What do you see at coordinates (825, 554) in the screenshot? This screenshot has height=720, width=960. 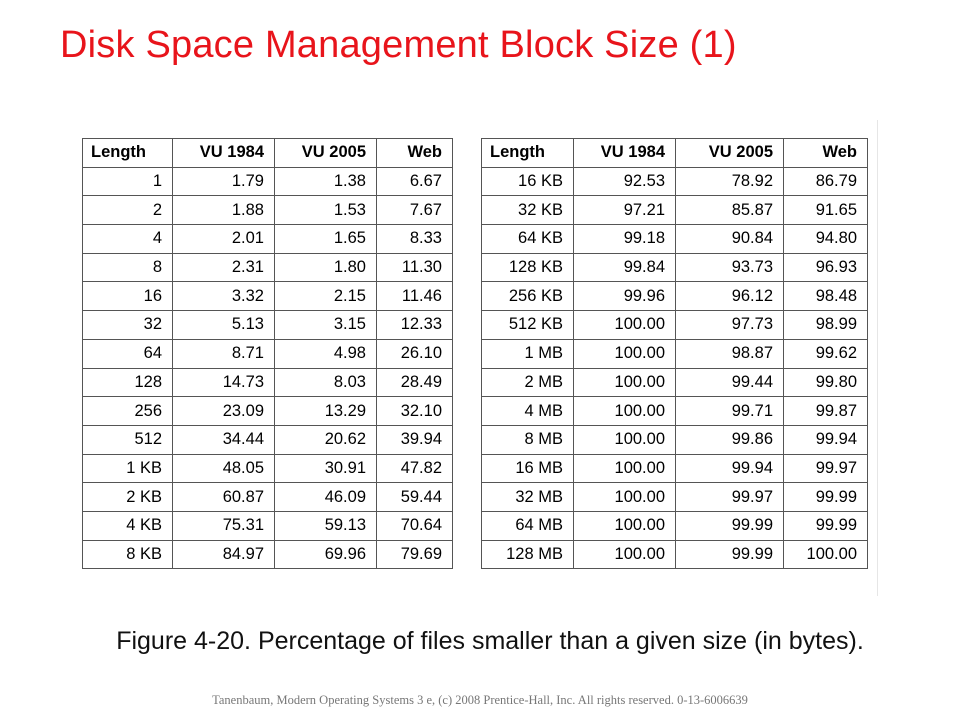 I see `cell-web: 100.00` at bounding box center [825, 554].